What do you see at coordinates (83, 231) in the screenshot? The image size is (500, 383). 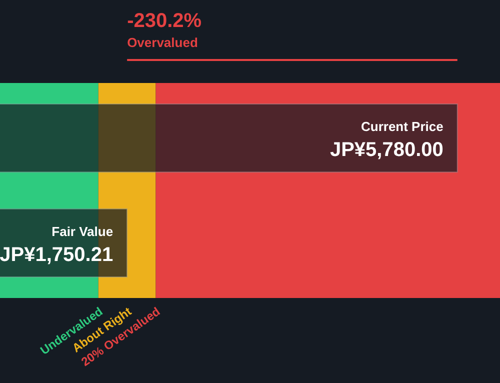 I see `y-tick-label: Fair Value` at bounding box center [83, 231].